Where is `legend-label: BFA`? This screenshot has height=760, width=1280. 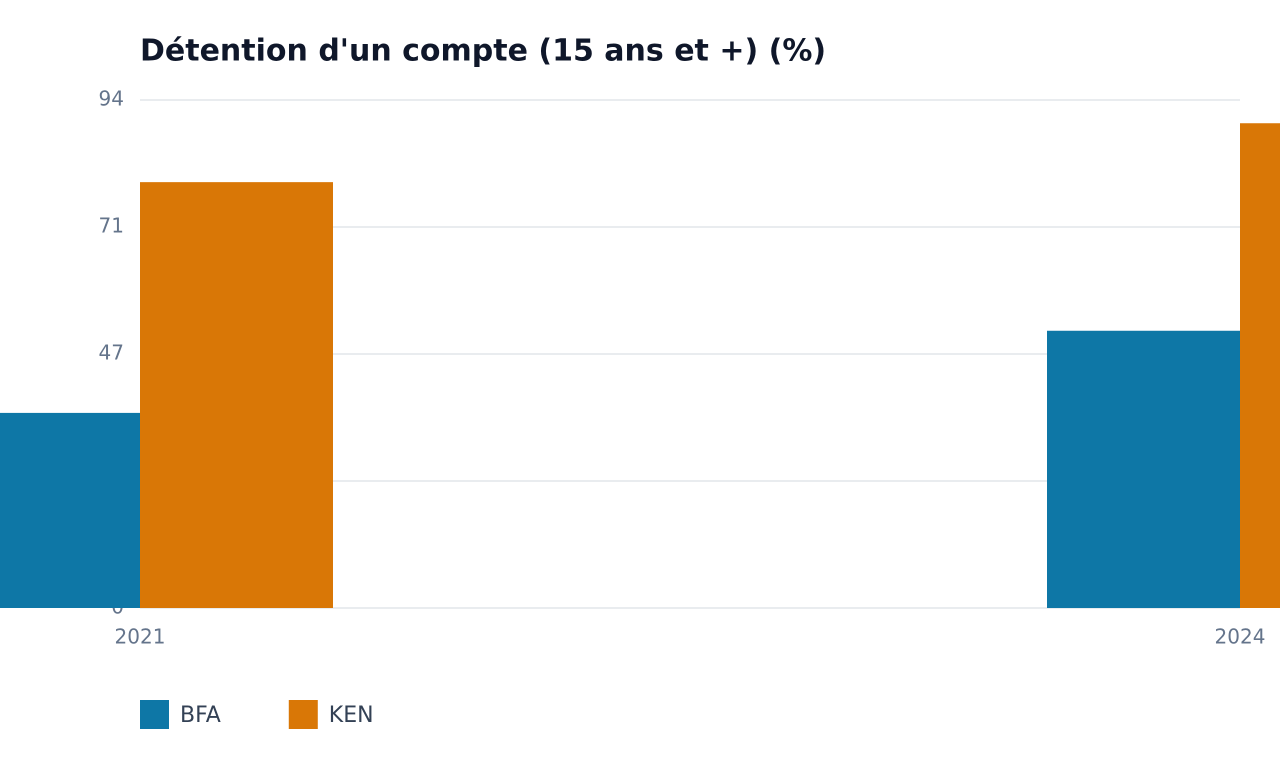 legend-label: BFA is located at coordinates (200, 715).